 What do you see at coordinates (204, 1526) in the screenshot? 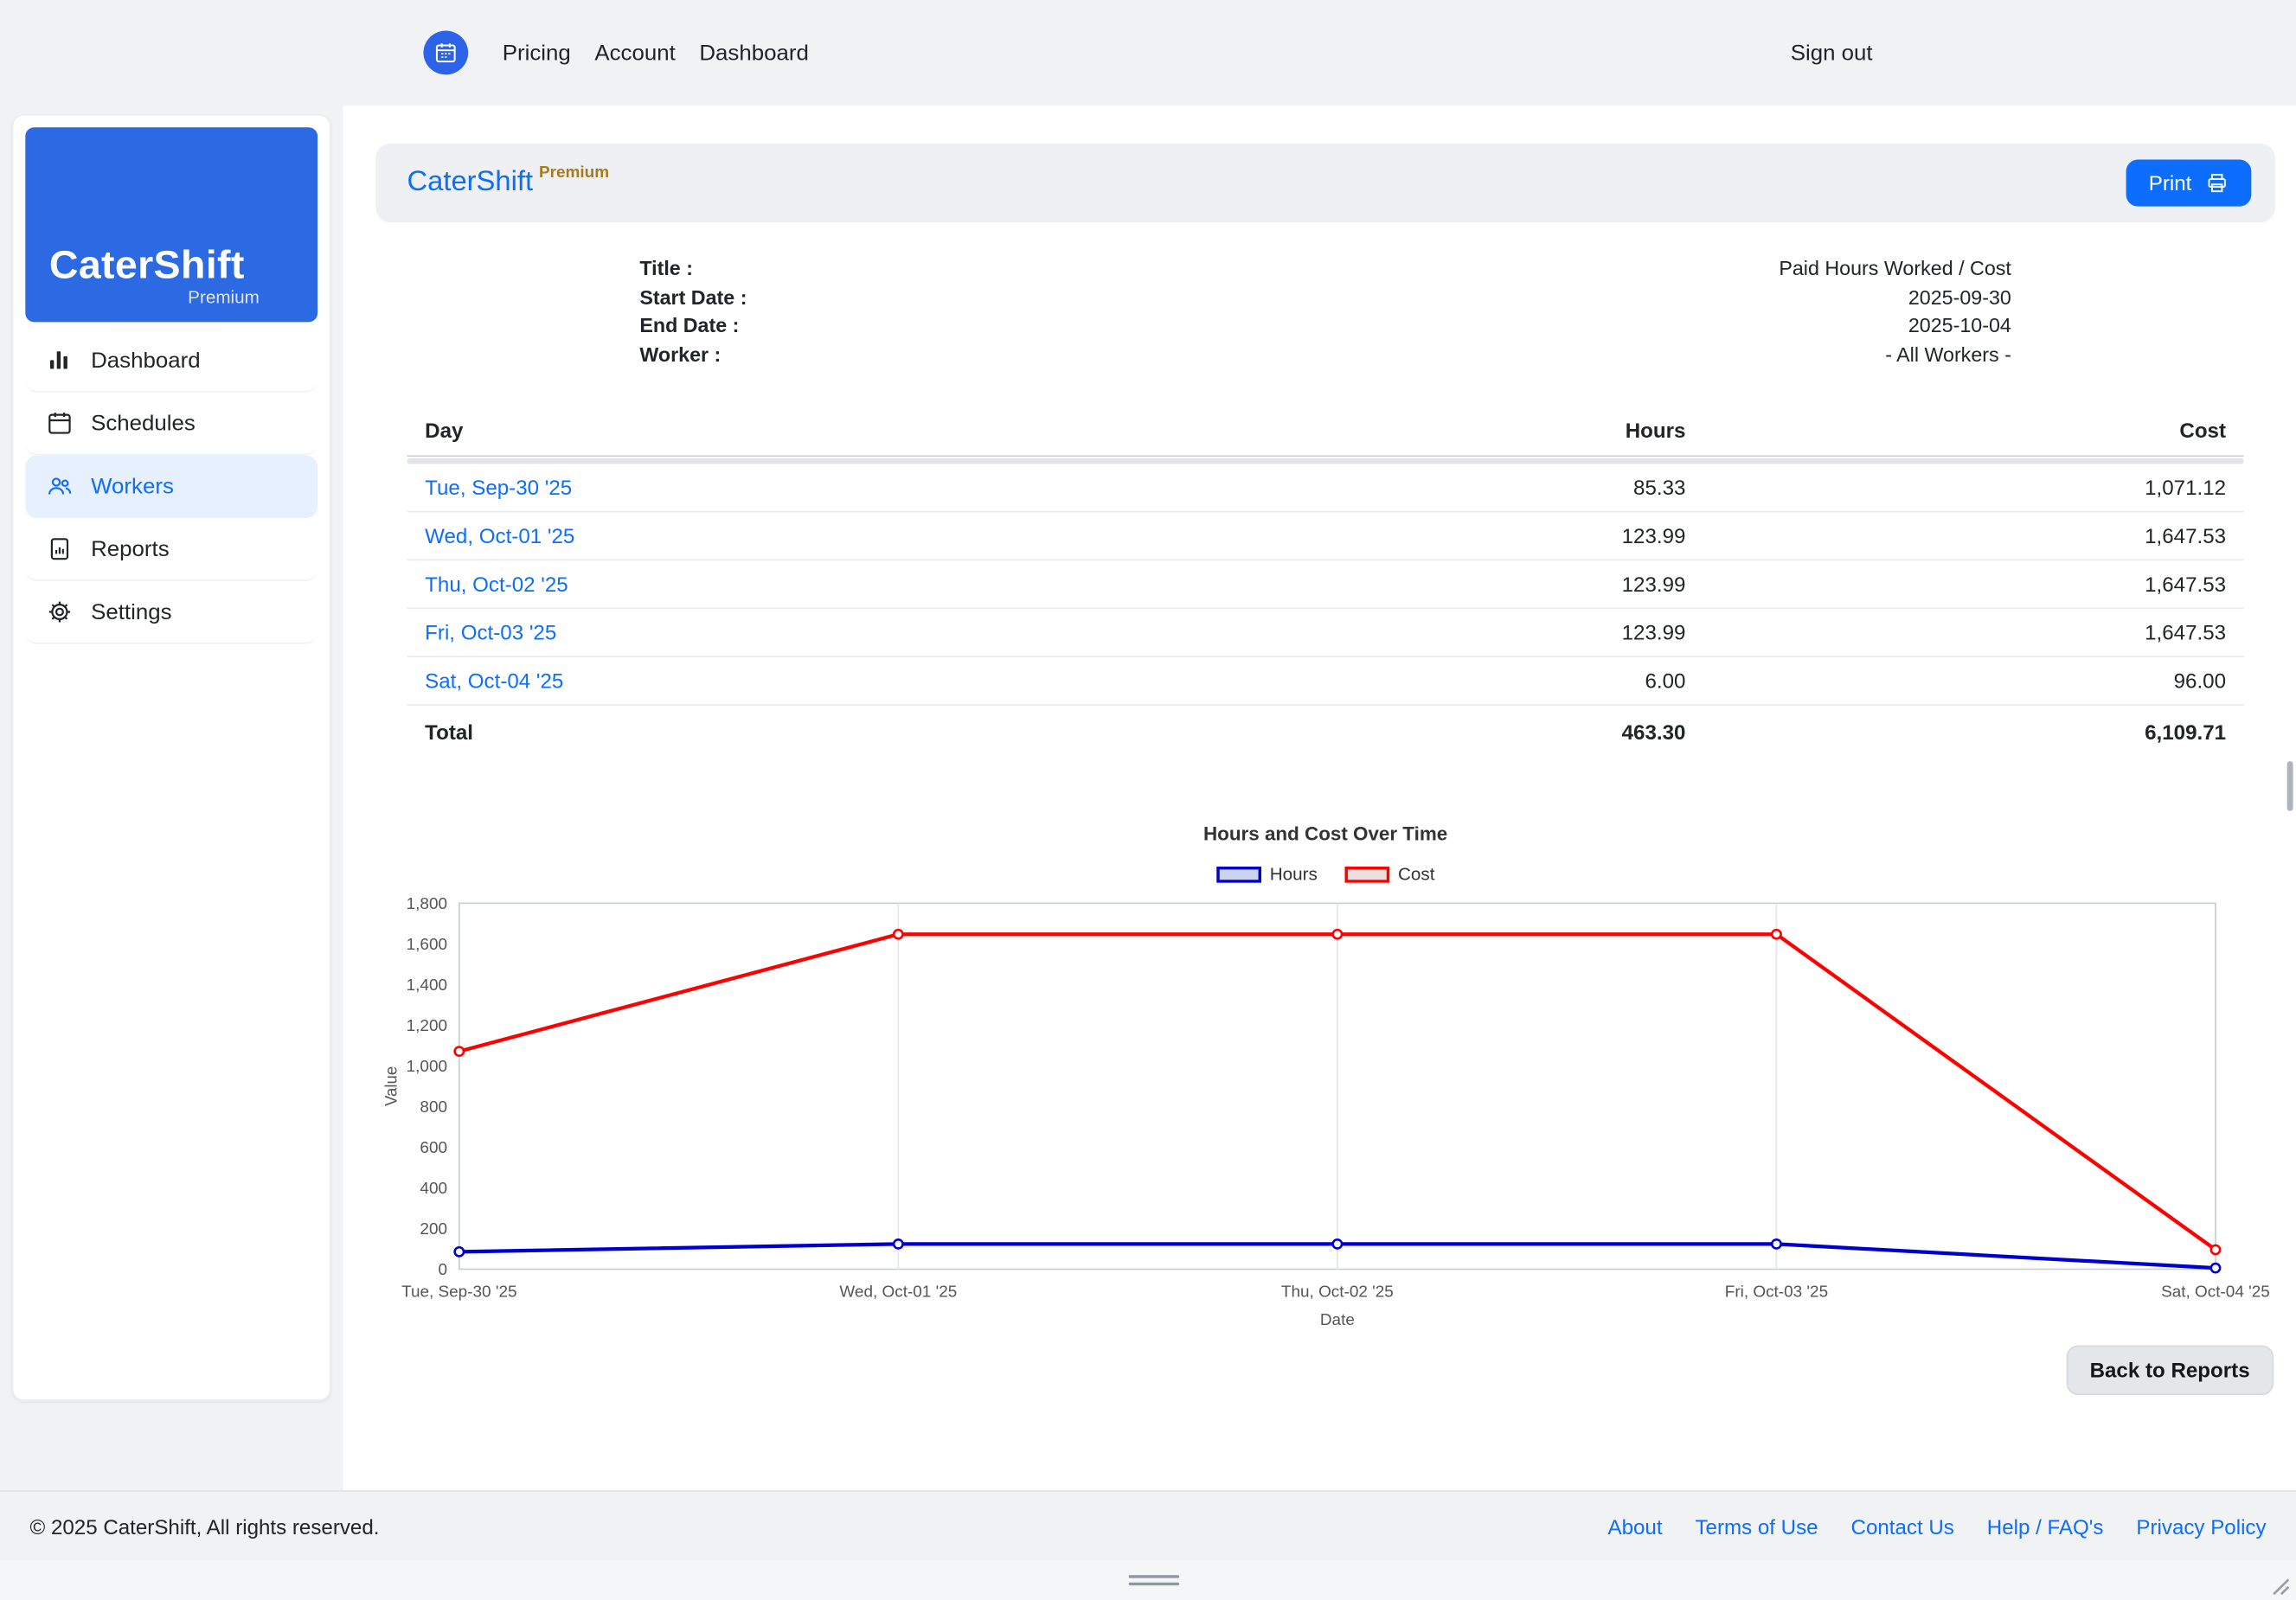
I see `copyright-text: © 2025 CaterShift, All rights reserved.` at bounding box center [204, 1526].